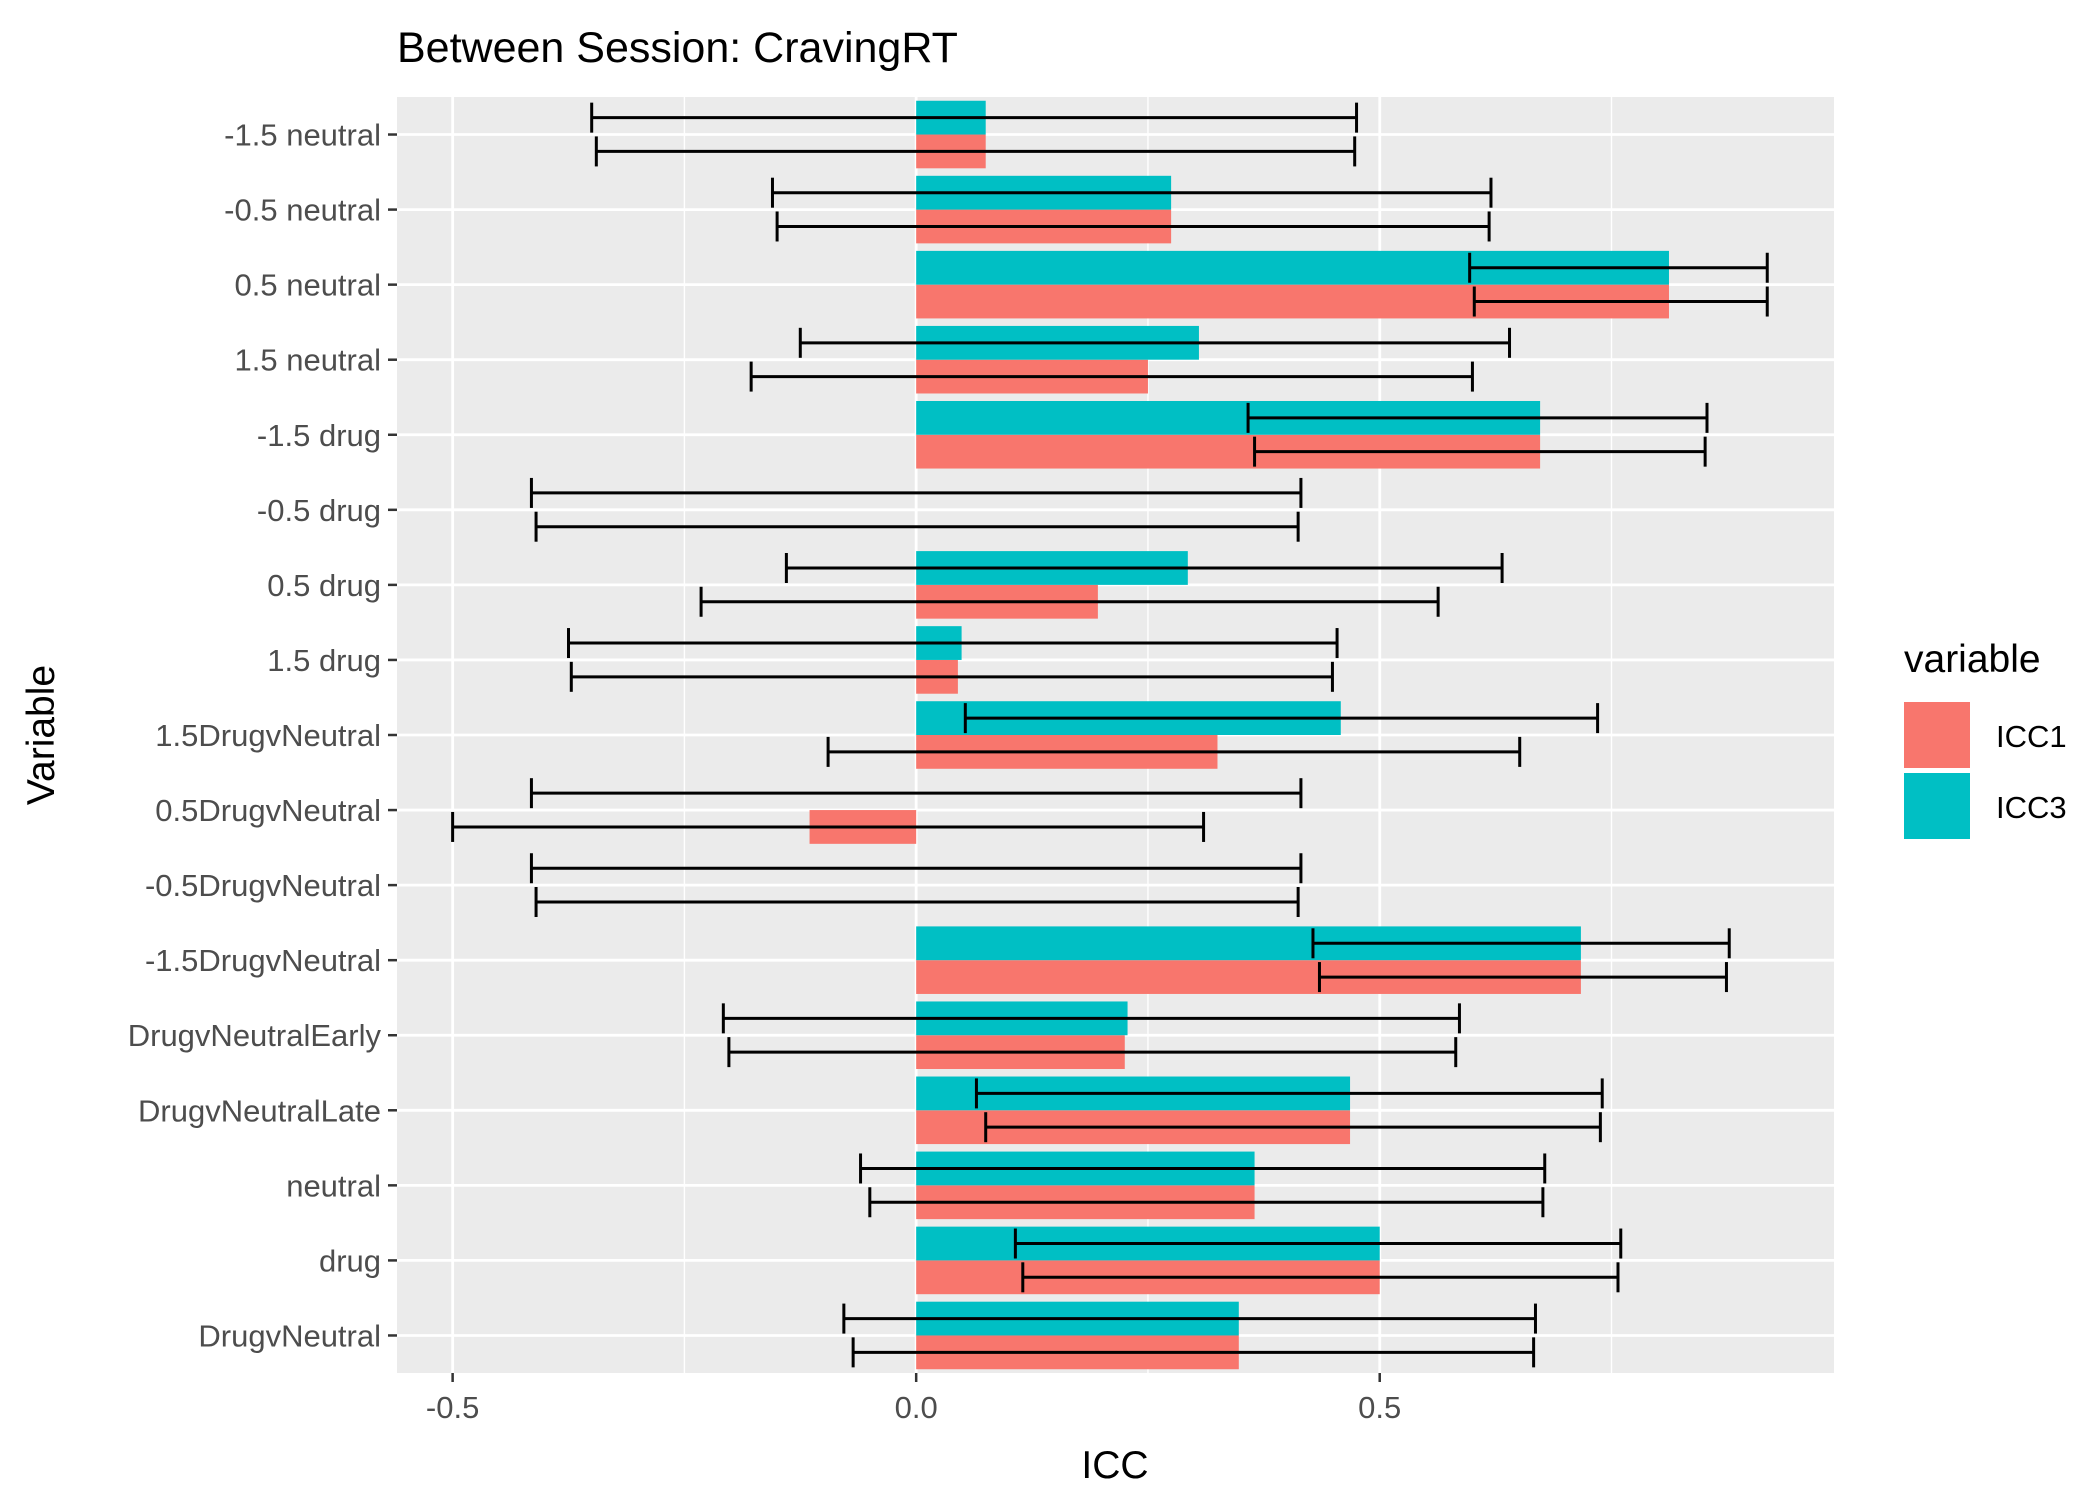  Describe the element at coordinates (268, 810) in the screenshot. I see `y-tick-label: 0.5DrugvNeutral` at that location.